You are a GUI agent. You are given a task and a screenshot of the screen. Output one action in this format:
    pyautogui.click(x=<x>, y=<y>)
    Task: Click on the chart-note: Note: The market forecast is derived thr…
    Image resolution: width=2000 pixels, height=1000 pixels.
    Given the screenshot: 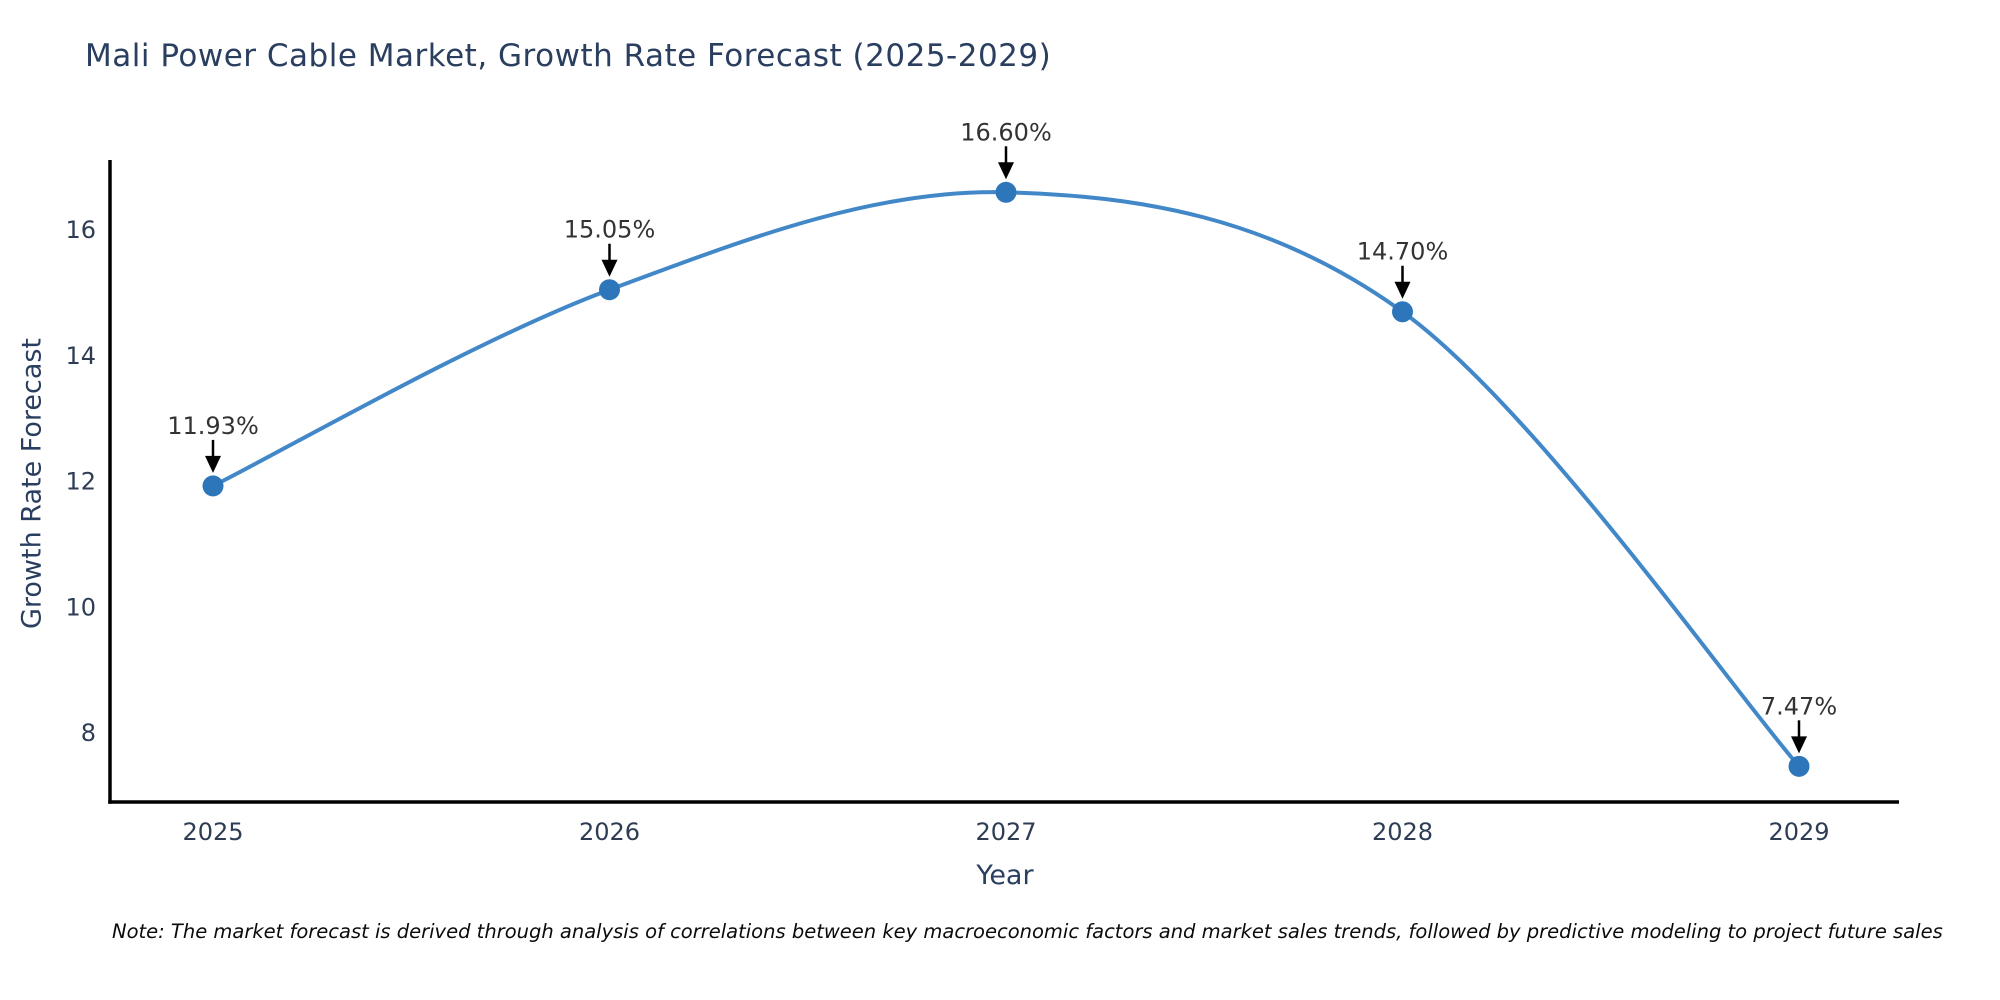 What is the action you would take?
    pyautogui.click(x=1027, y=931)
    